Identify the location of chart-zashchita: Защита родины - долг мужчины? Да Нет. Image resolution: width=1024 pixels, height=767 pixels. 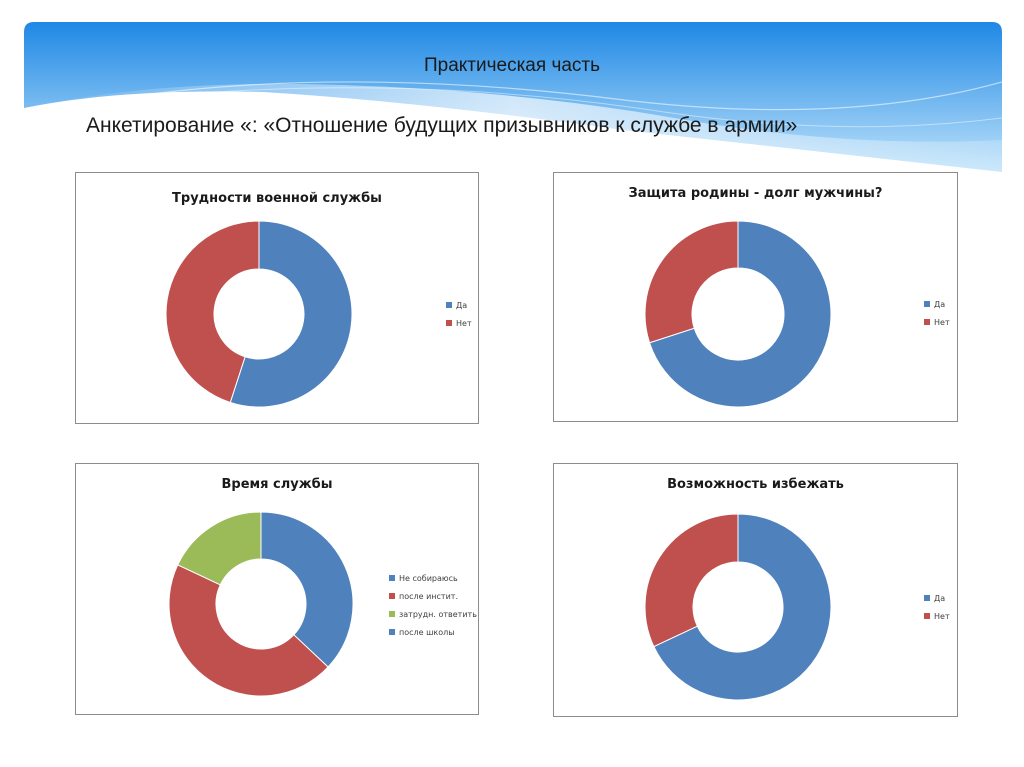
(755, 297).